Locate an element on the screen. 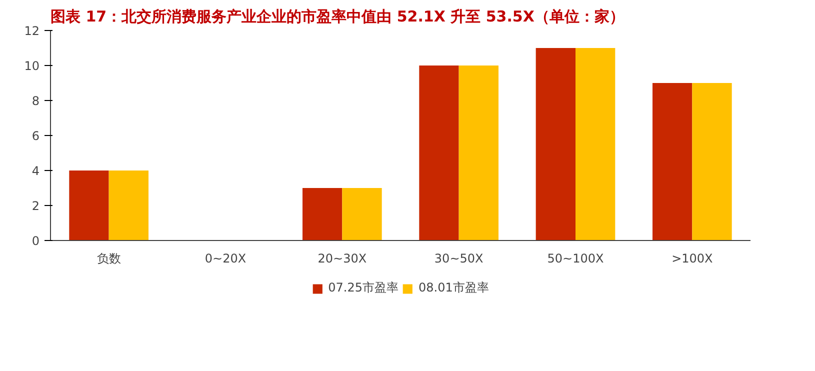  x-tick-label: 50~100X is located at coordinates (575, 259).